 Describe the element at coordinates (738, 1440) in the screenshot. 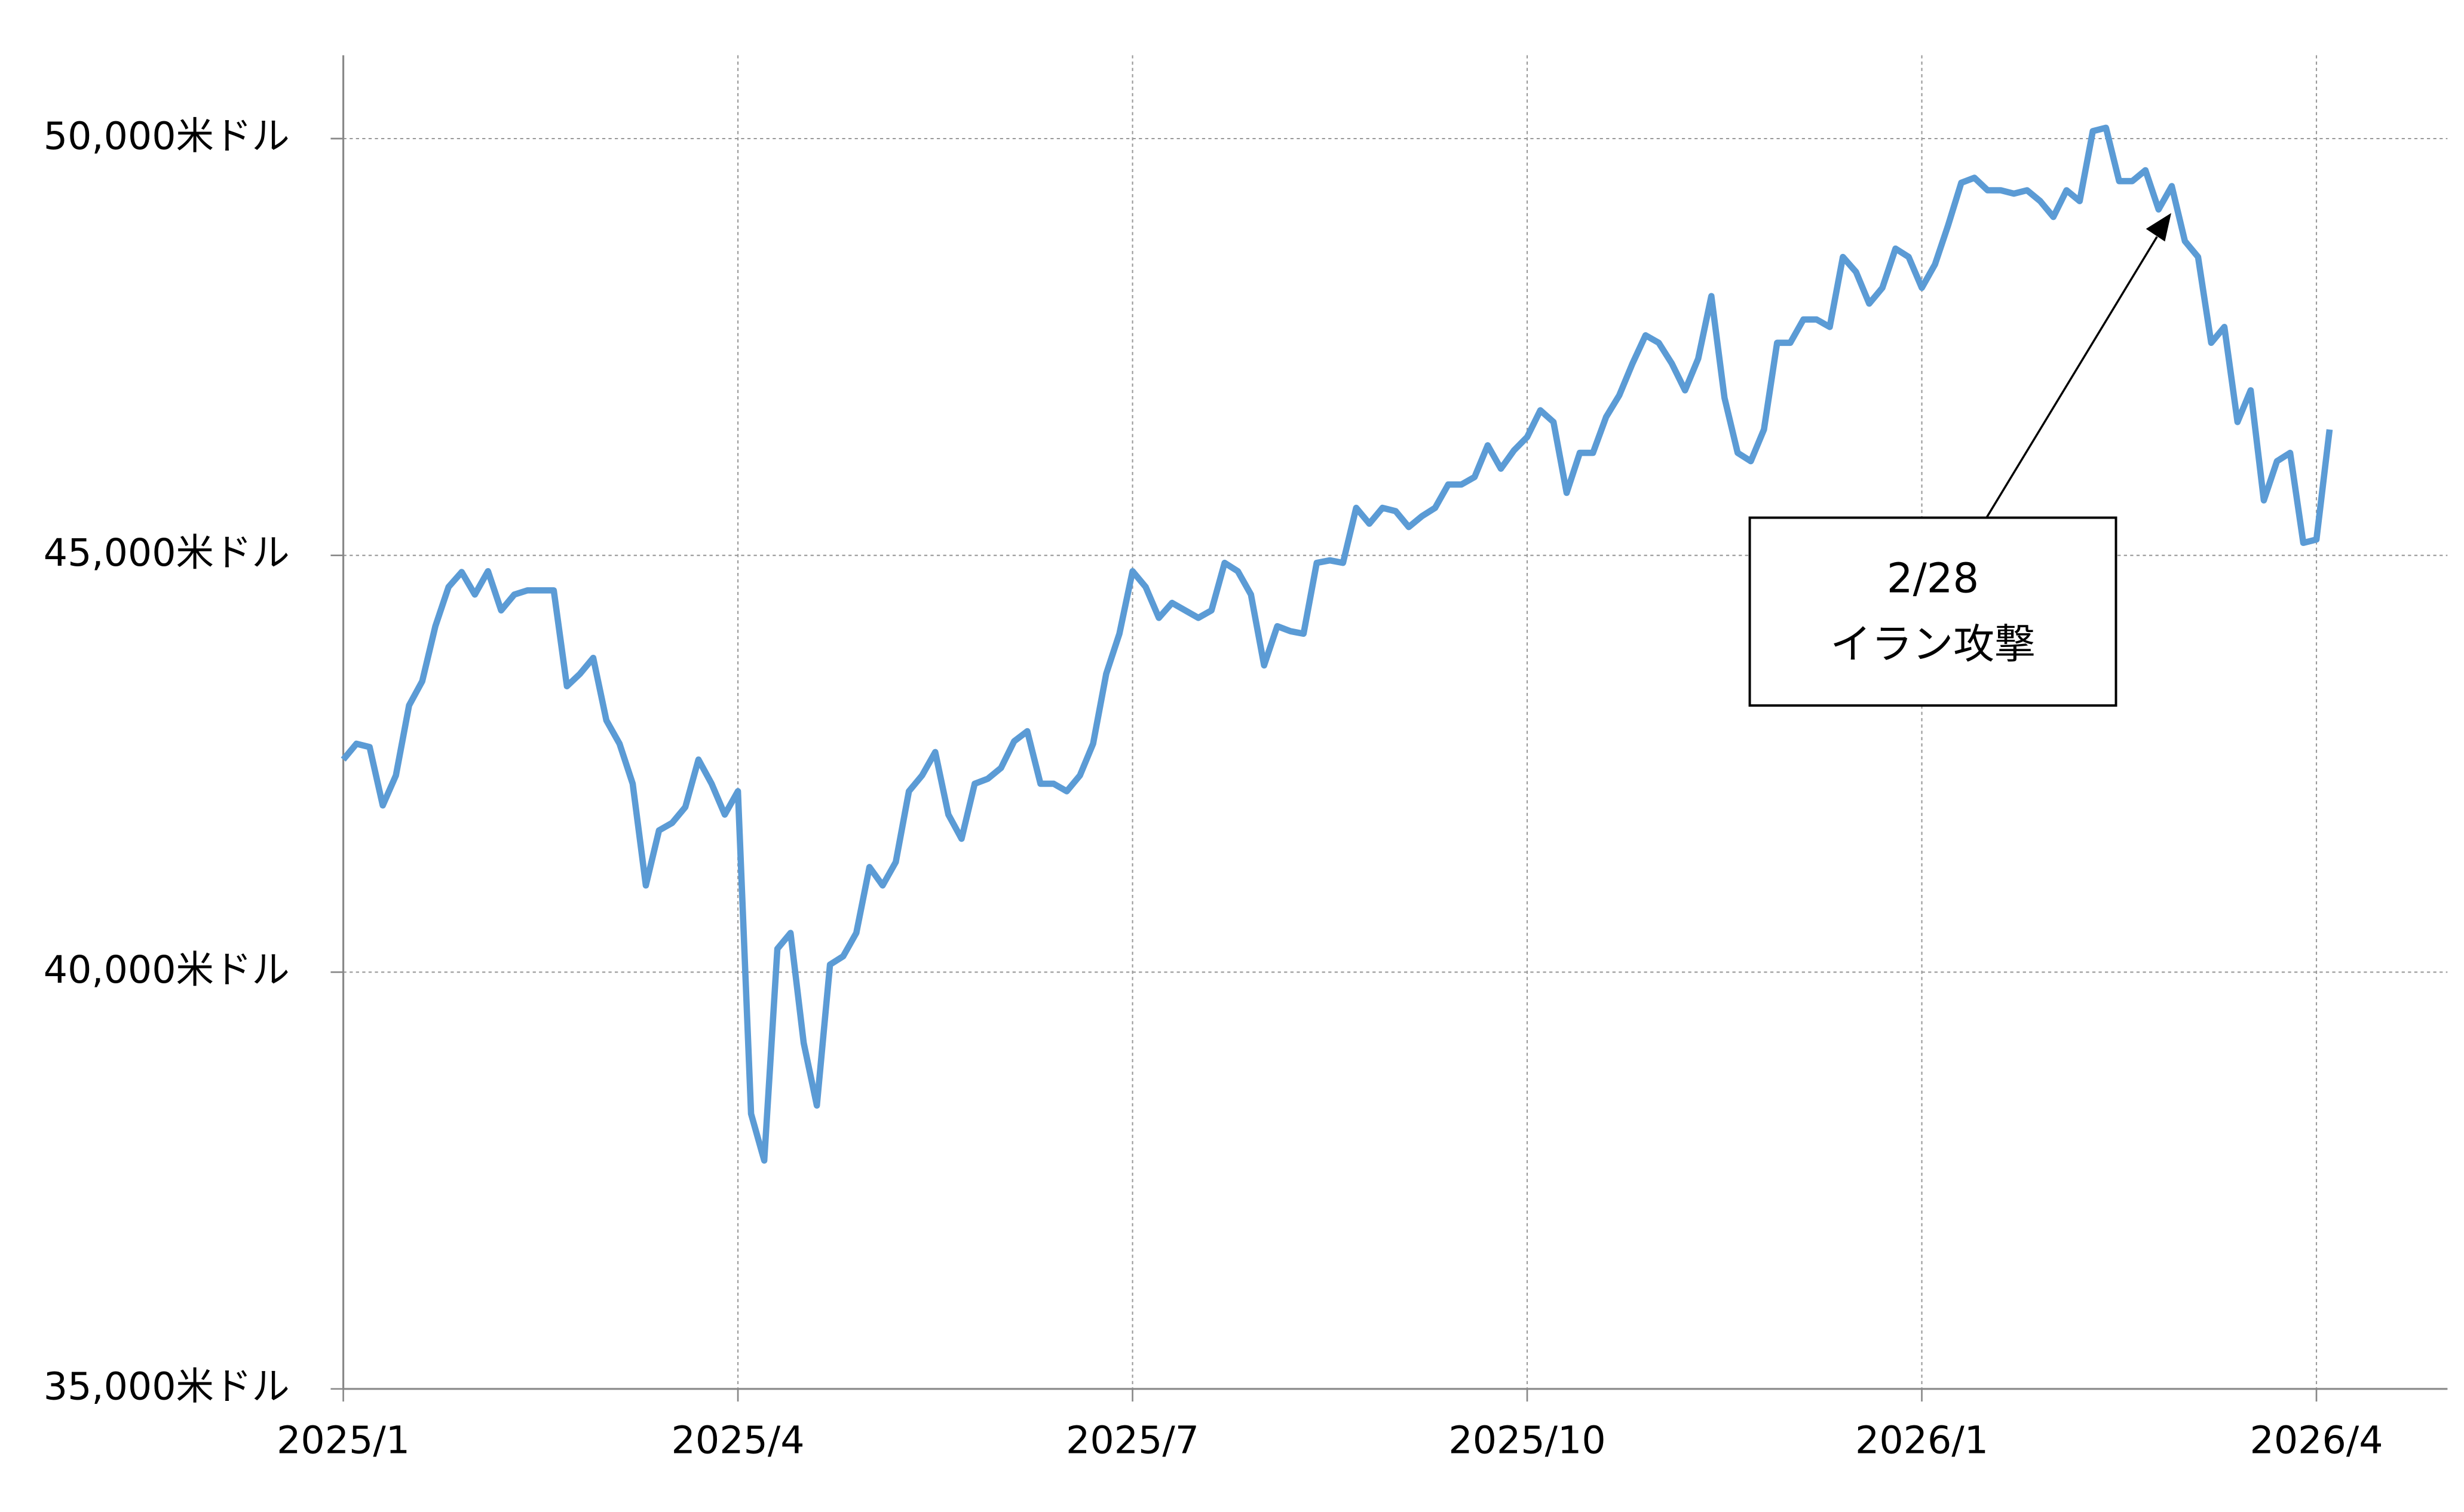

I see `x-tick-label: 2025/4` at that location.